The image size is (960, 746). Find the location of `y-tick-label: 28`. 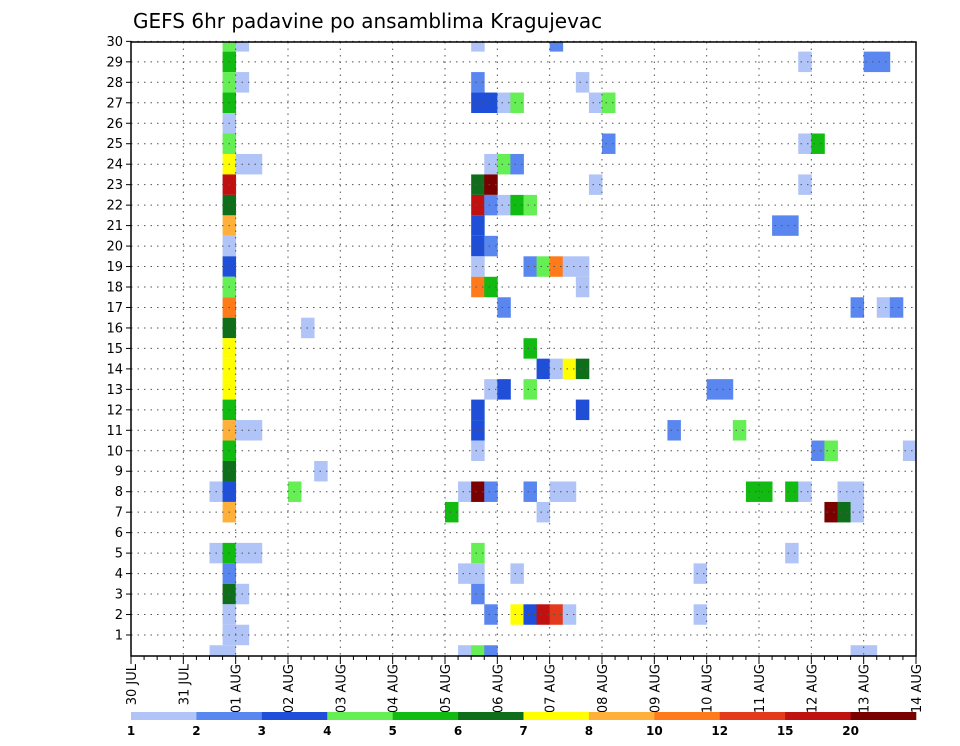

y-tick-label: 28 is located at coordinates (114, 83).